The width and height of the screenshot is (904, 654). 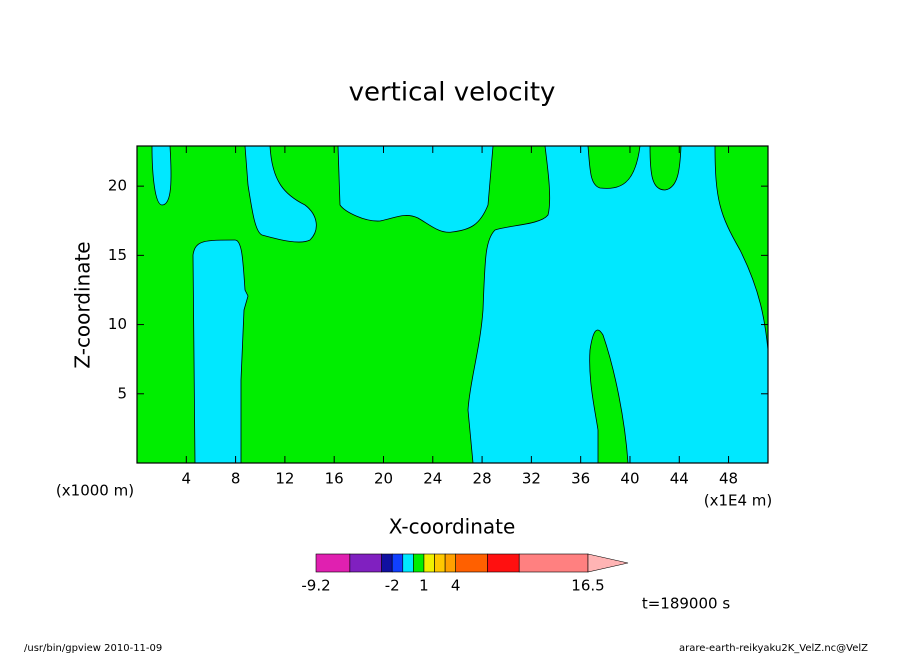 What do you see at coordinates (773, 648) in the screenshot?
I see `footer-right: arare-earth-reikyaku2K_VelZ.nc@VelZ` at bounding box center [773, 648].